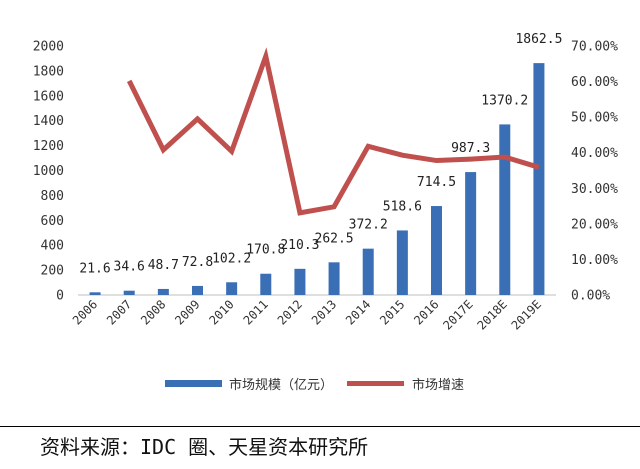 The height and width of the screenshot is (469, 640). I want to click on x-tick-label: 2013, so click(324, 312).